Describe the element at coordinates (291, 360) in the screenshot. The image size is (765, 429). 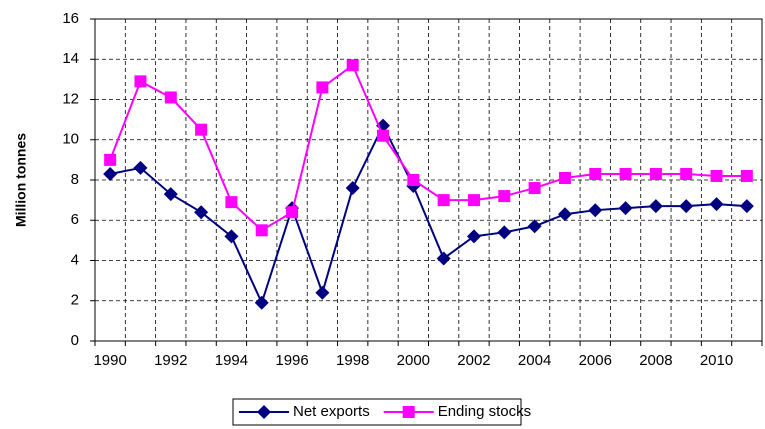
I see `x-tick-label: 1996` at that location.